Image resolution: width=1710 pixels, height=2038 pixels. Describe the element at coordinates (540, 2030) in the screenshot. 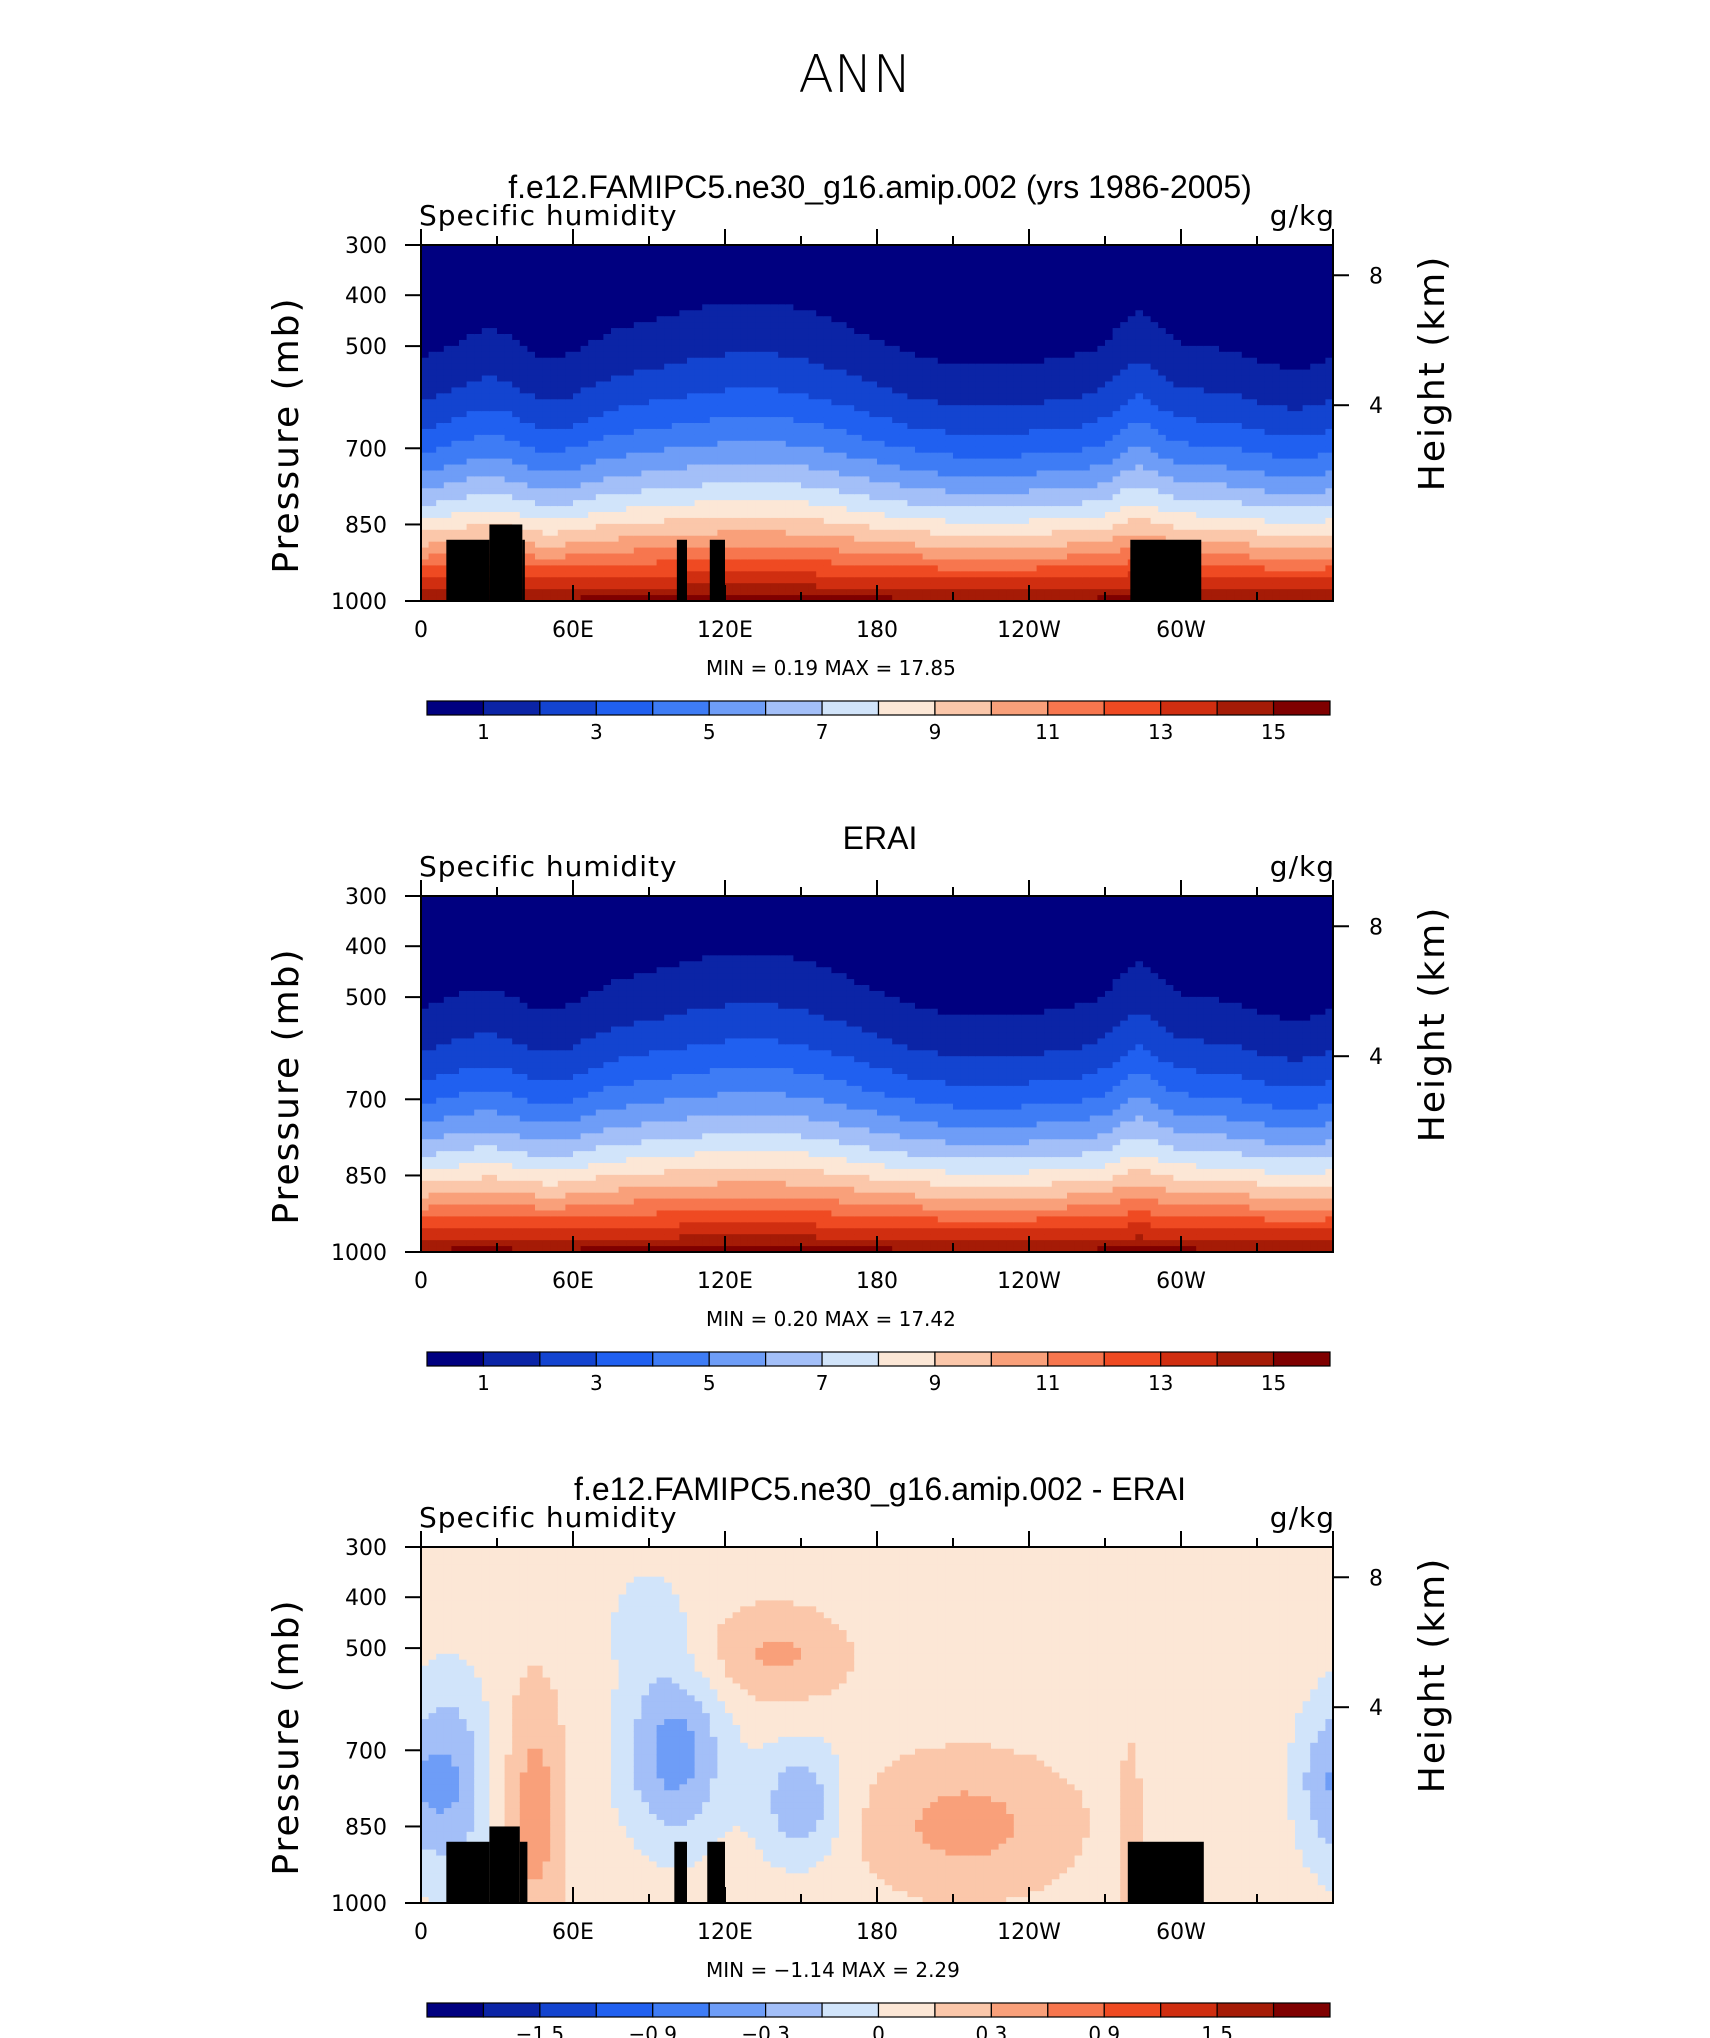

I see `colorbar-label: −1.5` at that location.